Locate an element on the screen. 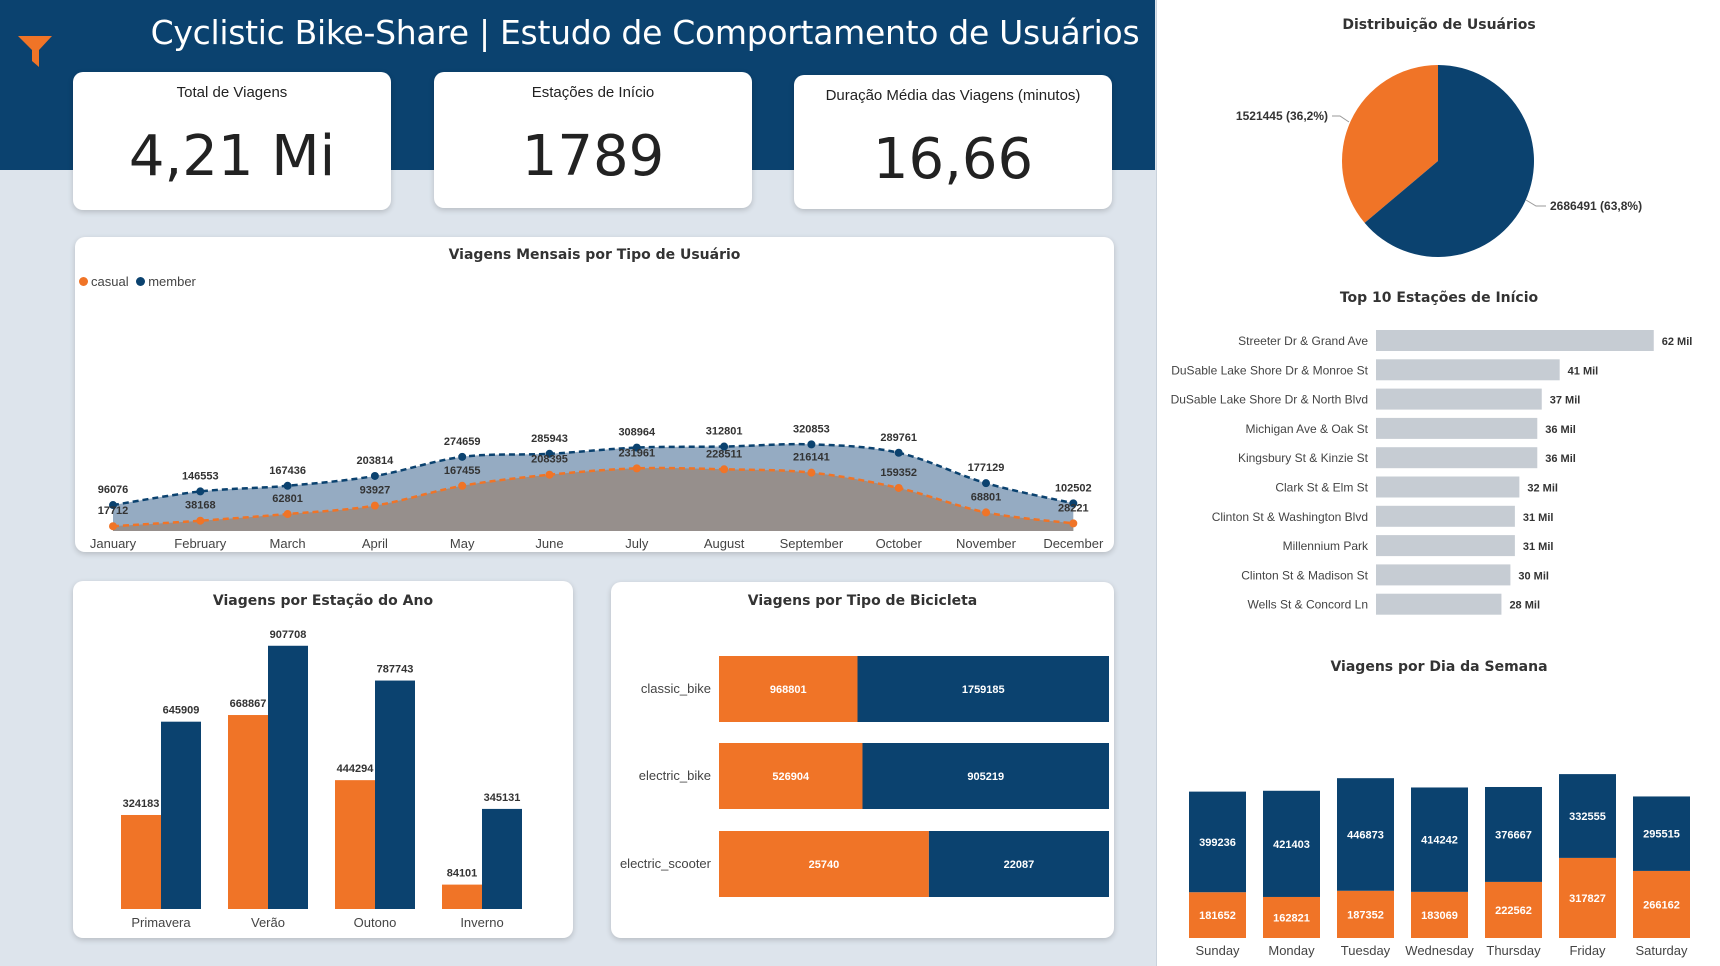 This screenshot has width=1720, height=966. x-tick-label: January is located at coordinates (113, 543).